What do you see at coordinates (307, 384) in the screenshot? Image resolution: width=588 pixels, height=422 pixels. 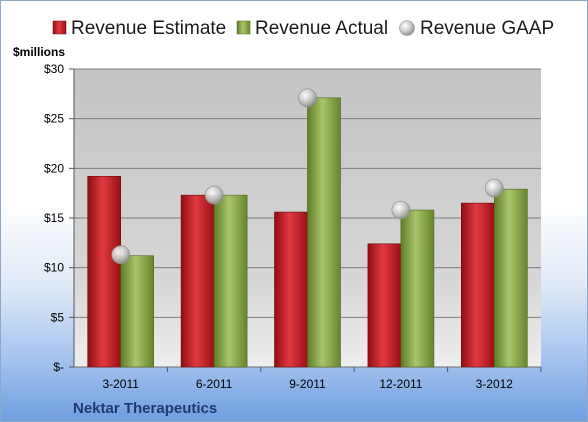 I see `x-tick-label: 9-2011` at bounding box center [307, 384].